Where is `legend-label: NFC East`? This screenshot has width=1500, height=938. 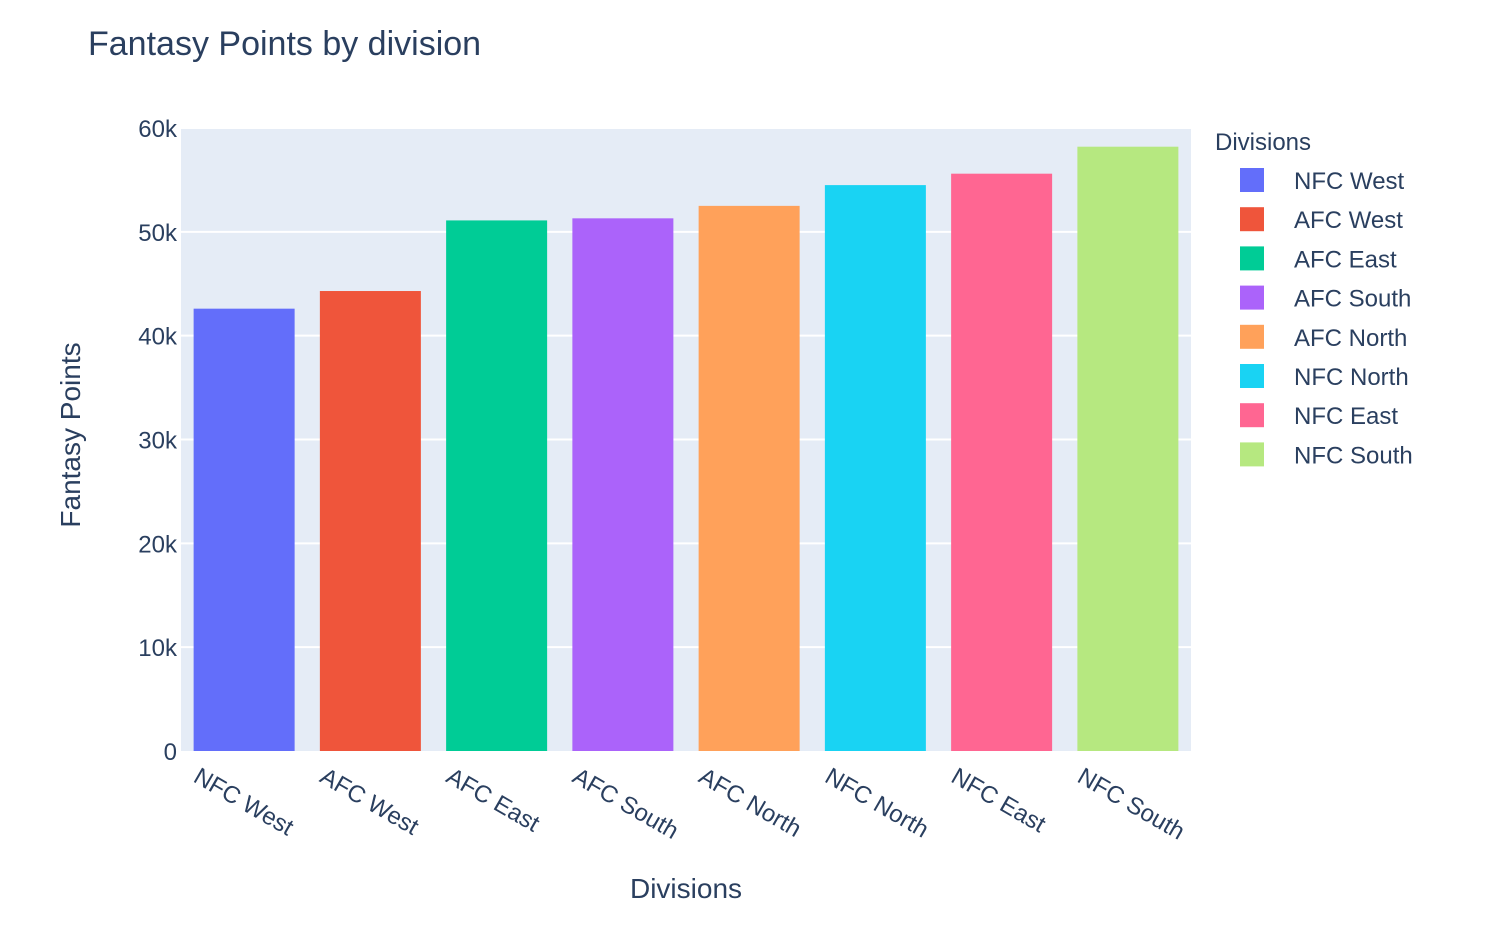 legend-label: NFC East is located at coordinates (1346, 416).